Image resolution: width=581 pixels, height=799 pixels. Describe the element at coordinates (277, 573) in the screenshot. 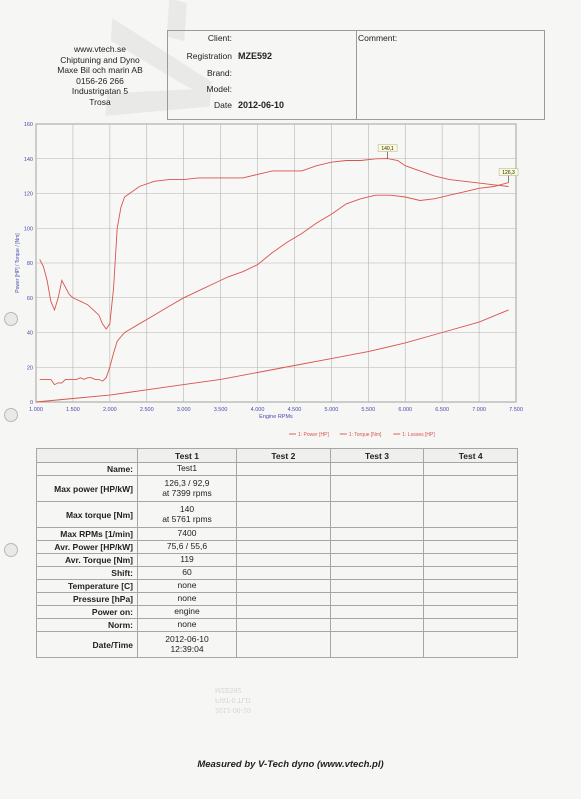

I see `results-row: Shift: 60` at that location.